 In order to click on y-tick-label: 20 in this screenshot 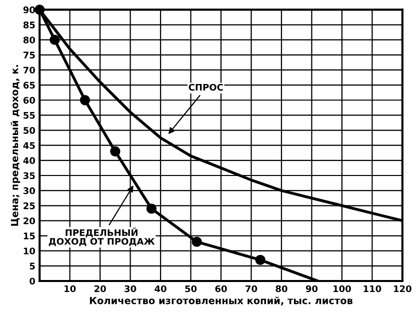, I will do `click(30, 220)`.